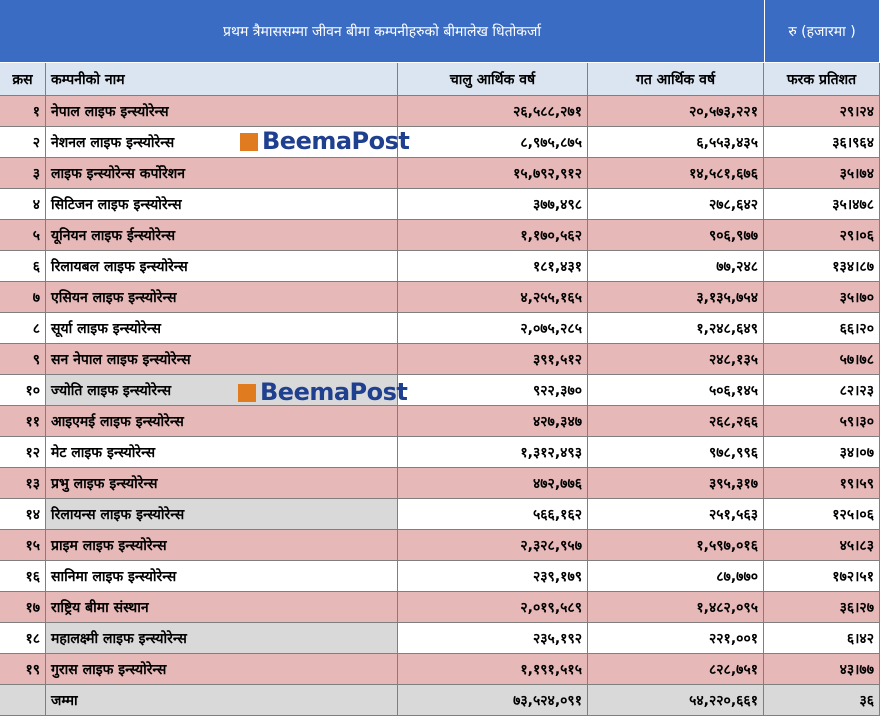  I want to click on column-header: गत आर्थिक वर्ष, so click(676, 79).